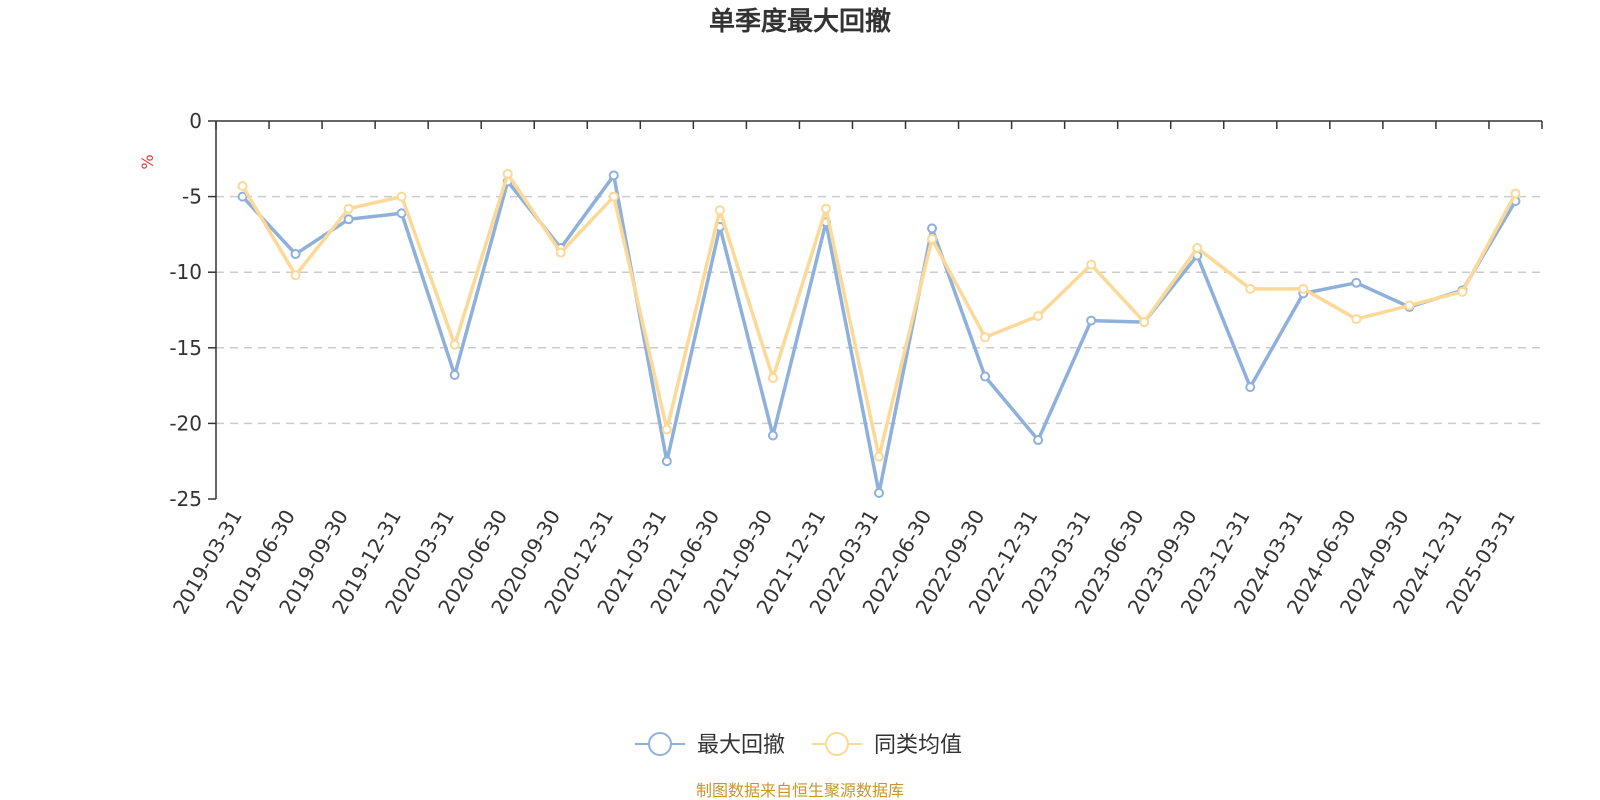 The width and height of the screenshot is (1600, 800). Describe the element at coordinates (741, 745) in the screenshot. I see `legend-label: 最大回撤` at that location.